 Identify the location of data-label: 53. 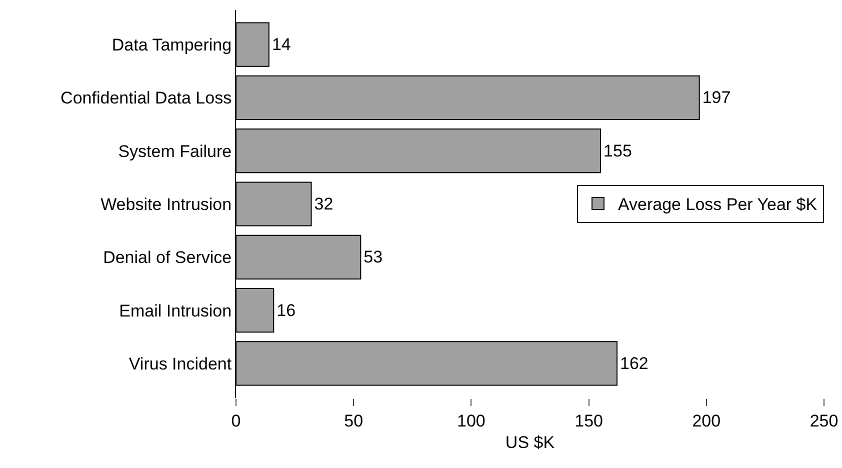
(373, 257).